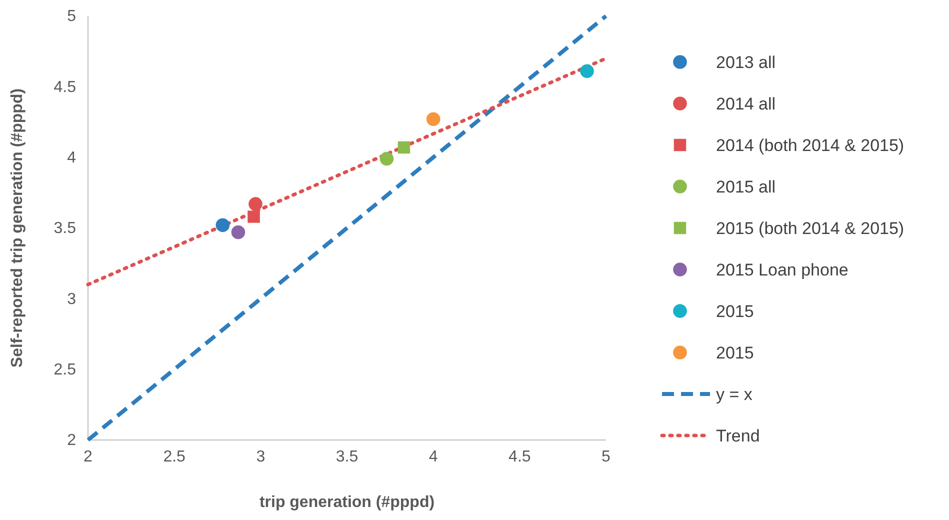 The width and height of the screenshot is (949, 520). I want to click on x-tick-label: 3, so click(261, 457).